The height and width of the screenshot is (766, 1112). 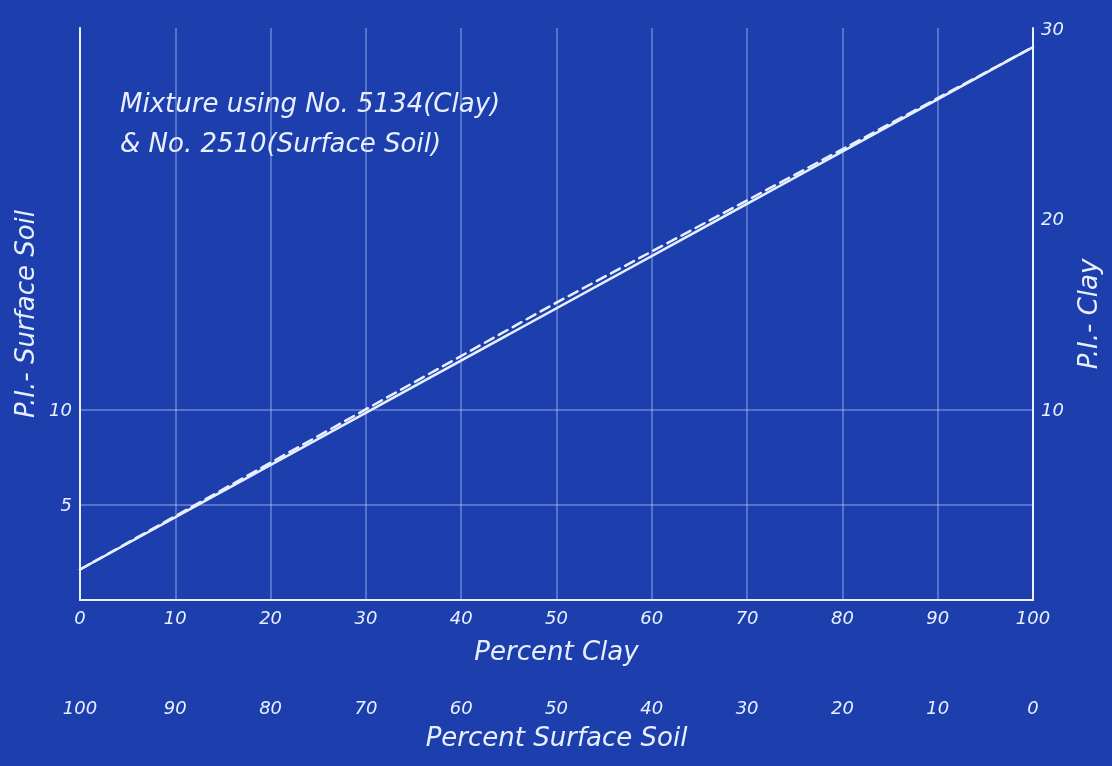 I want to click on x-tick-label: 30, so click(x=366, y=617).